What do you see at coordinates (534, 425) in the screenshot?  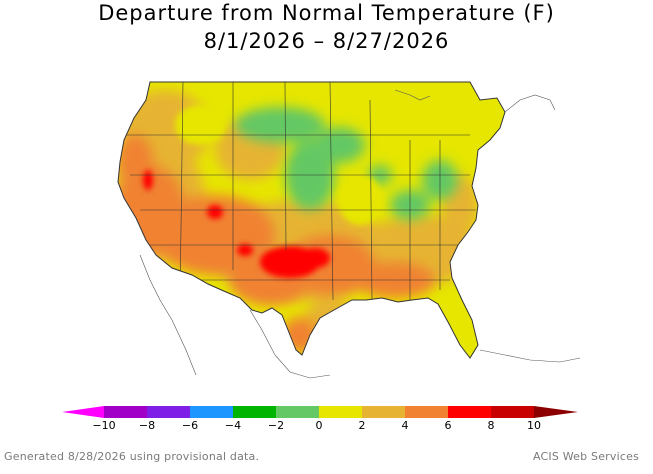 I see `legend-tick-label: 10` at bounding box center [534, 425].